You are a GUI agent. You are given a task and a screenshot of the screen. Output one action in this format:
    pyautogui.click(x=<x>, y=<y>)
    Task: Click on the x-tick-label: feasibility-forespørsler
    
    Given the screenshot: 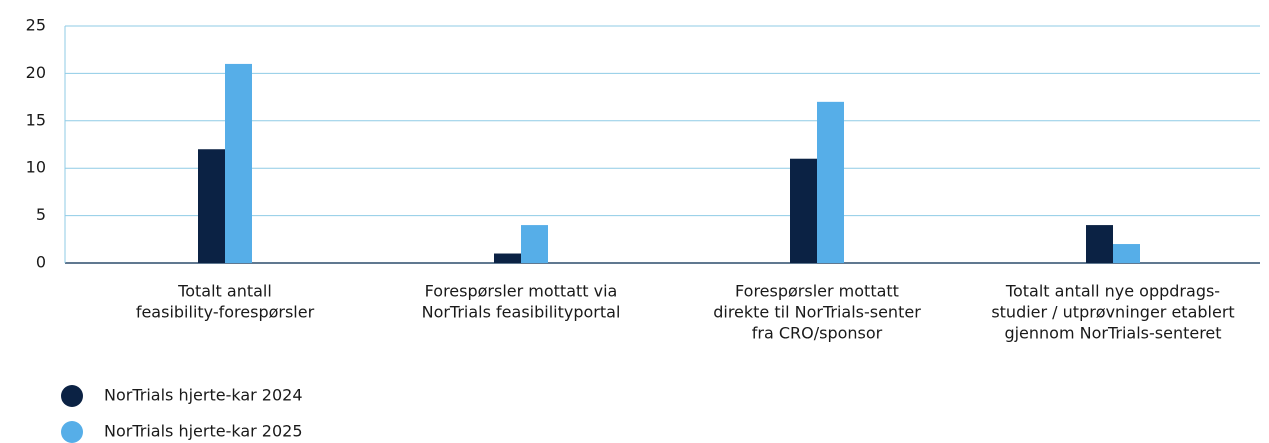 What is the action you would take?
    pyautogui.click(x=225, y=312)
    